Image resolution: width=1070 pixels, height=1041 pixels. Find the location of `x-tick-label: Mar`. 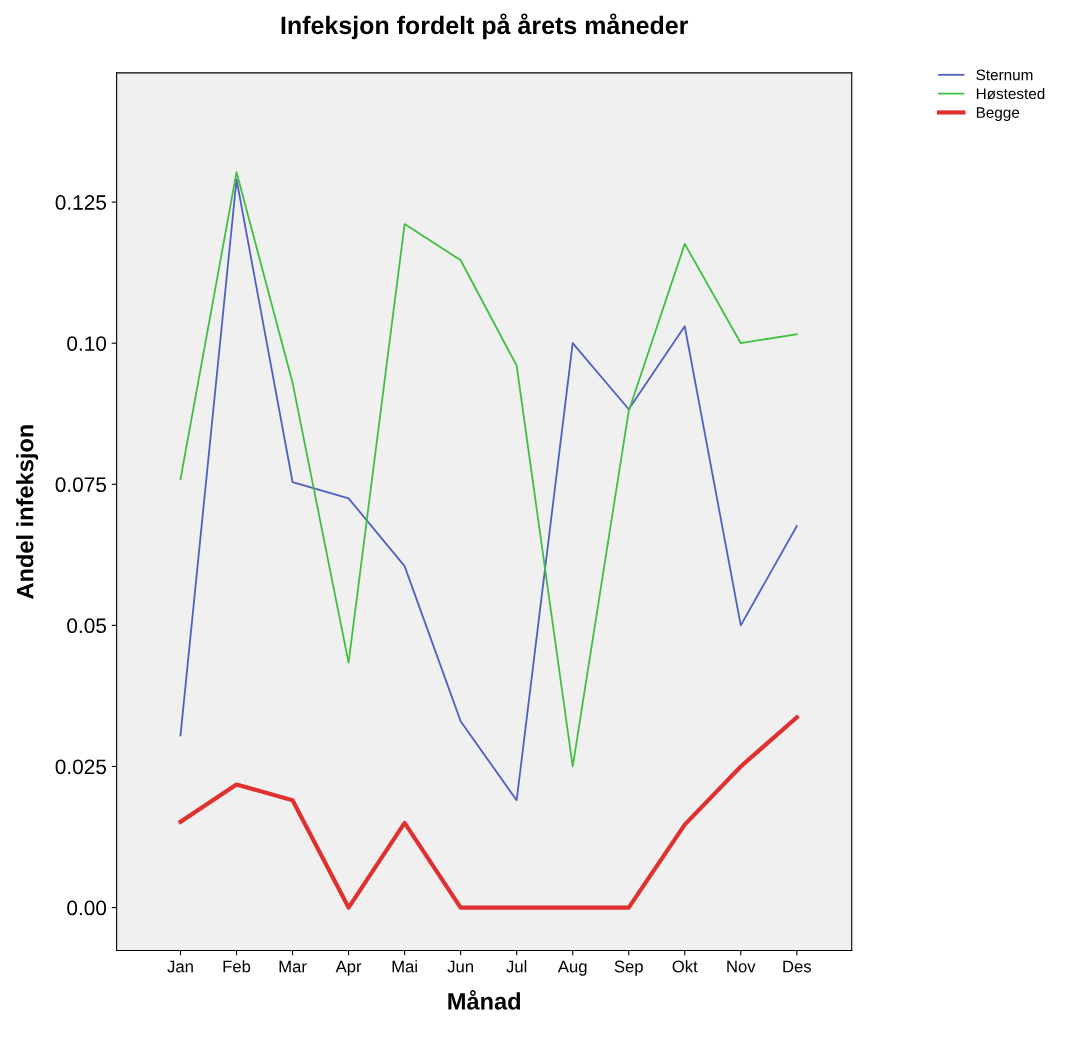

x-tick-label: Mar is located at coordinates (293, 966).